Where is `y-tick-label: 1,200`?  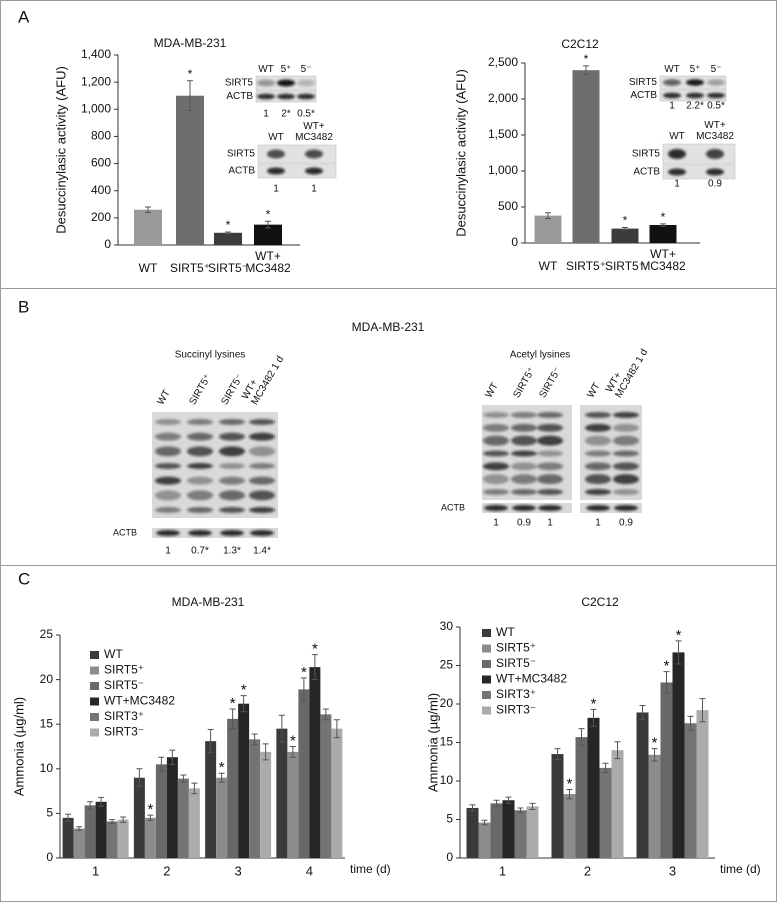 y-tick-label: 1,200 is located at coordinates (96, 81).